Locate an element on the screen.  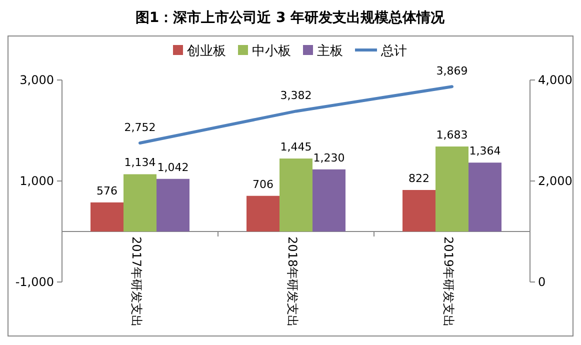
y-tick-label: -1,000 is located at coordinates (34, 282).